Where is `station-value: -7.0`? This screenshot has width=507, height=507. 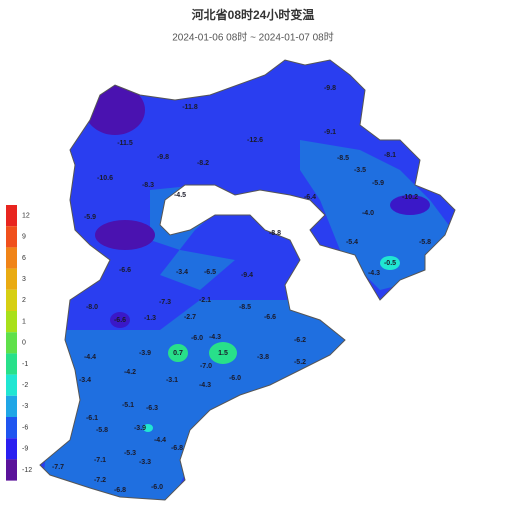
station-value: -7.0 is located at coordinates (206, 366).